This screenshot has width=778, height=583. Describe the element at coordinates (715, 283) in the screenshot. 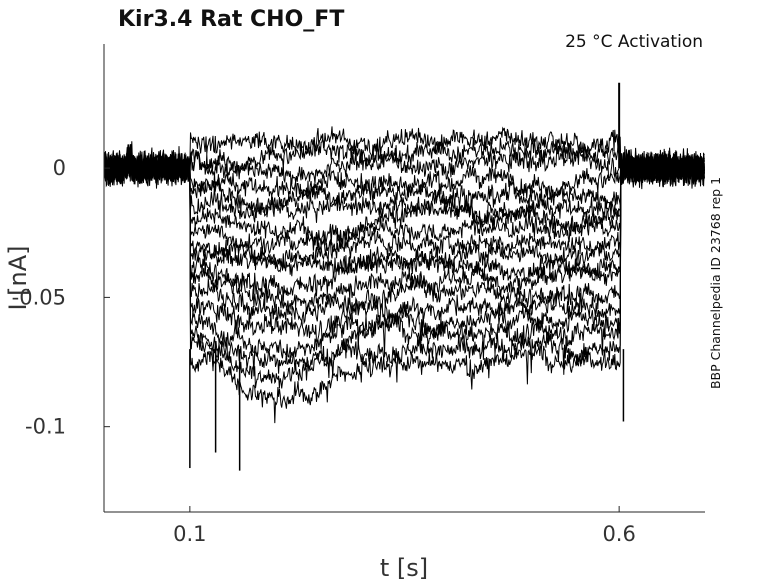

I see `channelpedia-id-label: BBP Channelpedia ID 23768 rep 1` at that location.